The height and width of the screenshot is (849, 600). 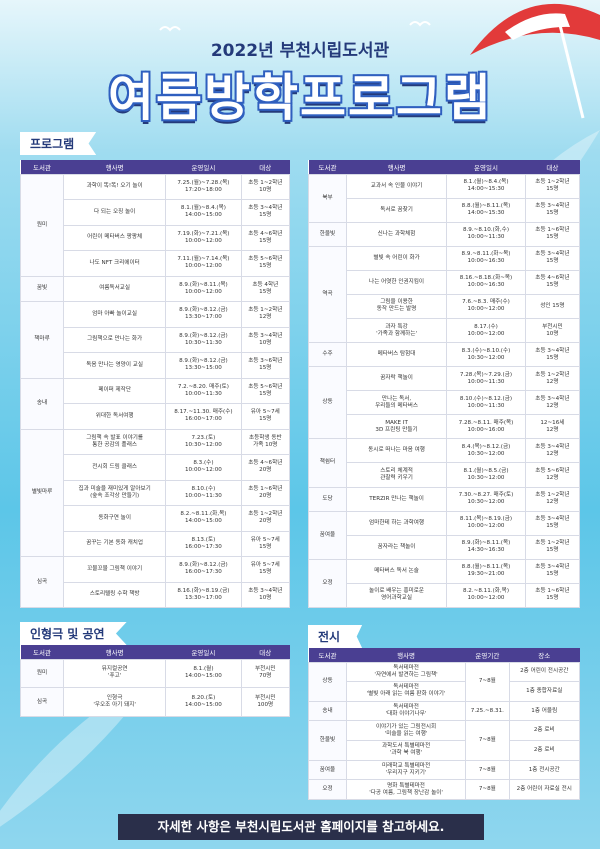 What do you see at coordinates (114, 488) in the screenshot?
I see `cell-line: 집과 미술을 재미있게 알아보기` at bounding box center [114, 488].